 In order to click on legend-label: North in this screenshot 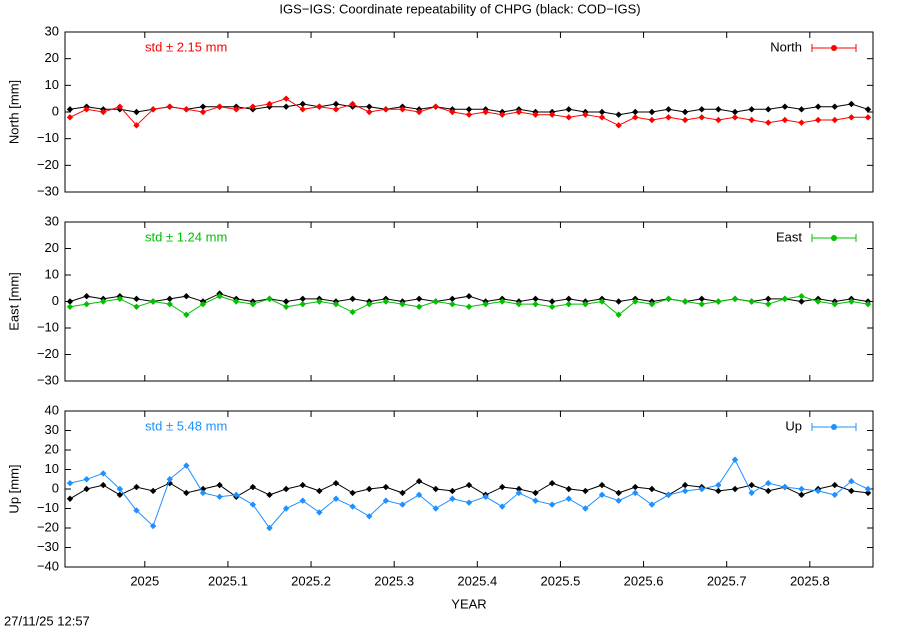, I will do `click(786, 46)`.